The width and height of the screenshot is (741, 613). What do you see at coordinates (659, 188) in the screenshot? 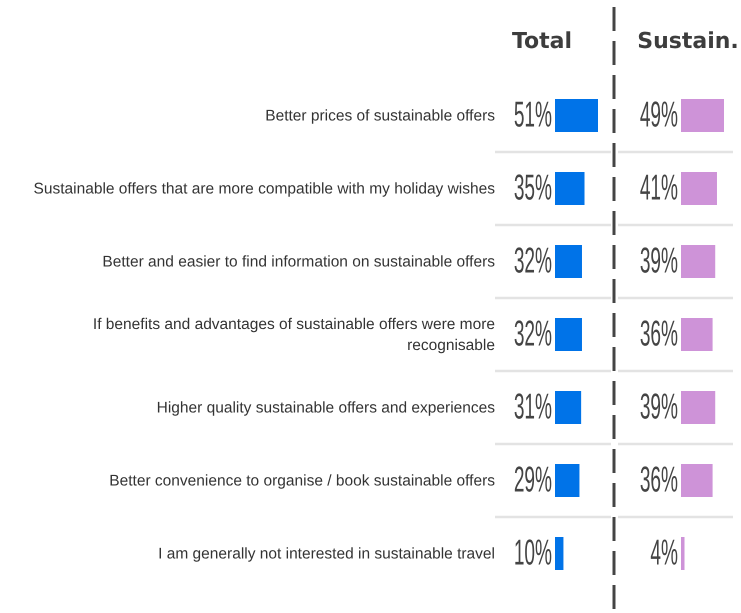
I see `data-label: 41%` at bounding box center [659, 188].